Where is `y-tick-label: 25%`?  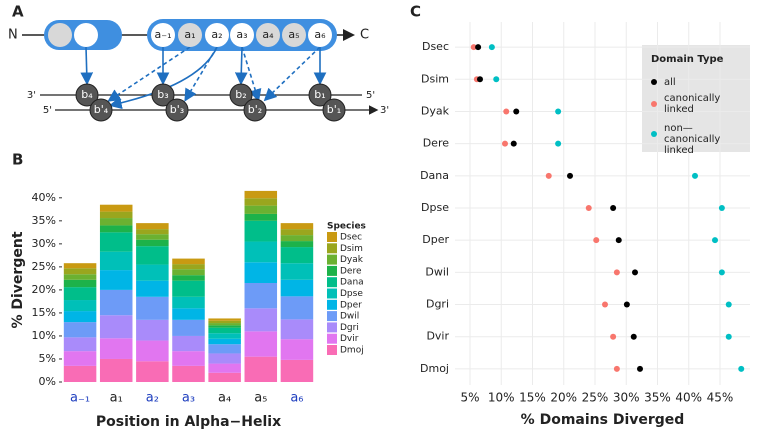 y-tick-label: 25% is located at coordinates (44, 266).